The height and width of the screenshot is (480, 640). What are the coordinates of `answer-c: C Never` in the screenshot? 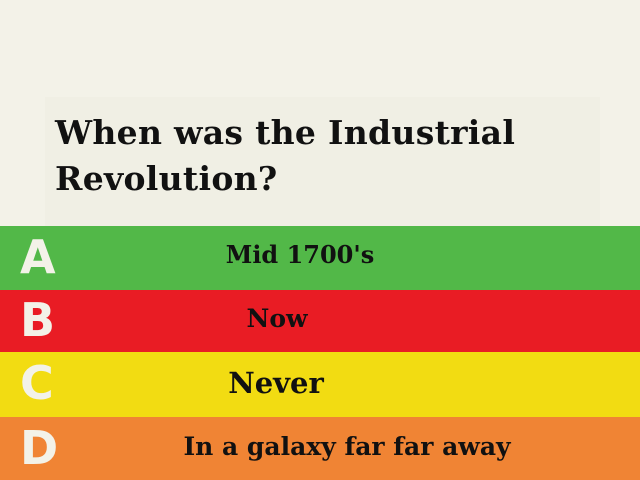 It's located at (320, 384).